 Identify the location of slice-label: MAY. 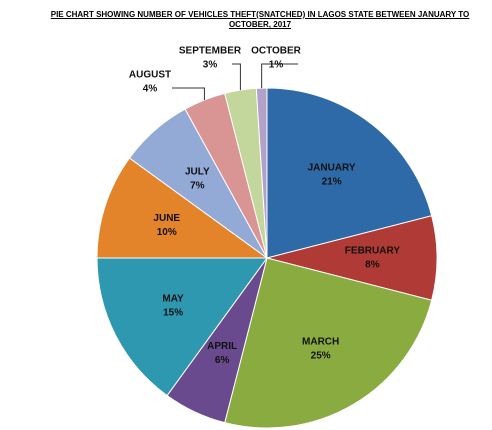
(173, 298).